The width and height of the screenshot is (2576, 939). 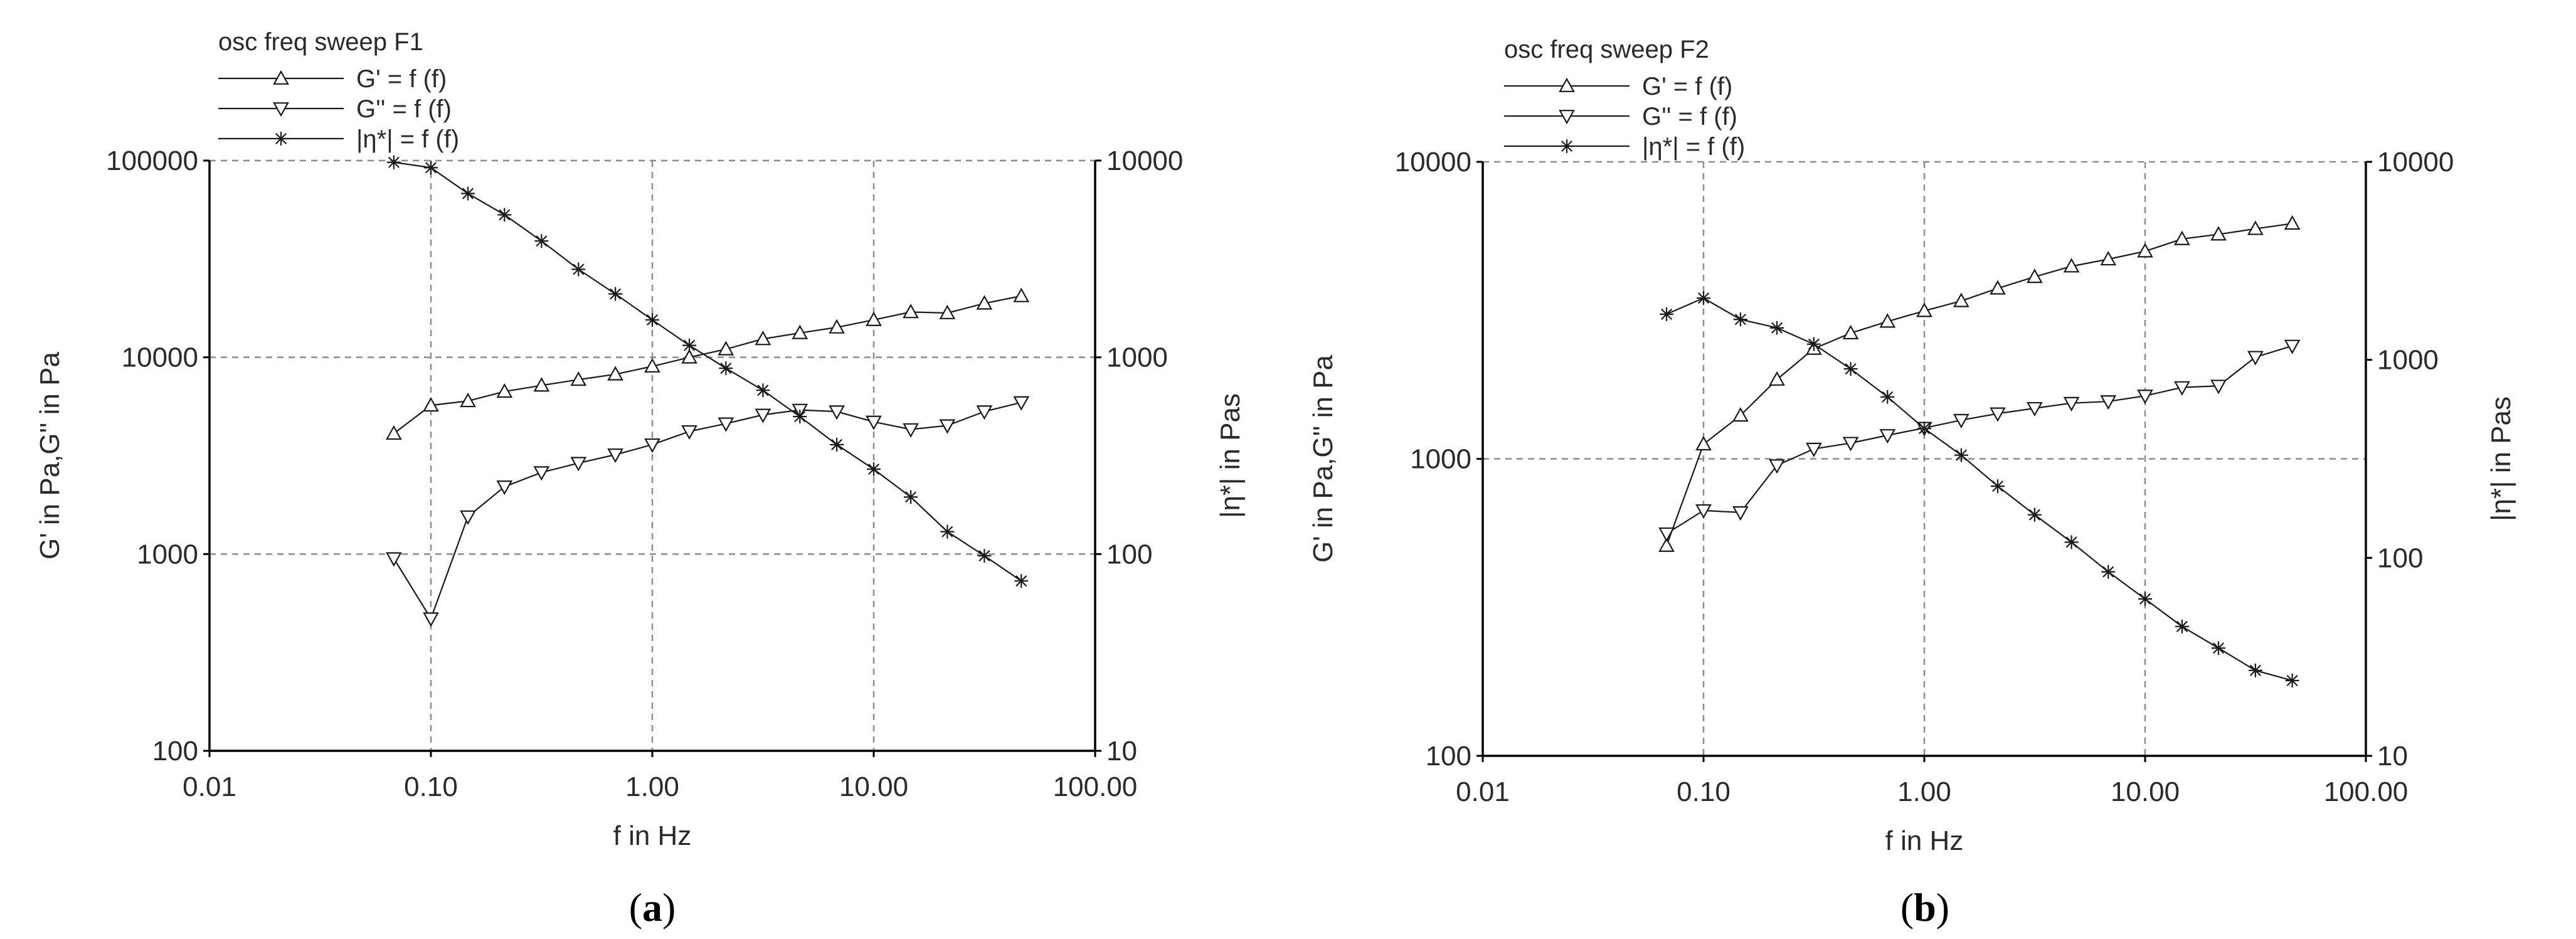 I want to click on x-tick-label: 10.00, so click(x=2145, y=792).